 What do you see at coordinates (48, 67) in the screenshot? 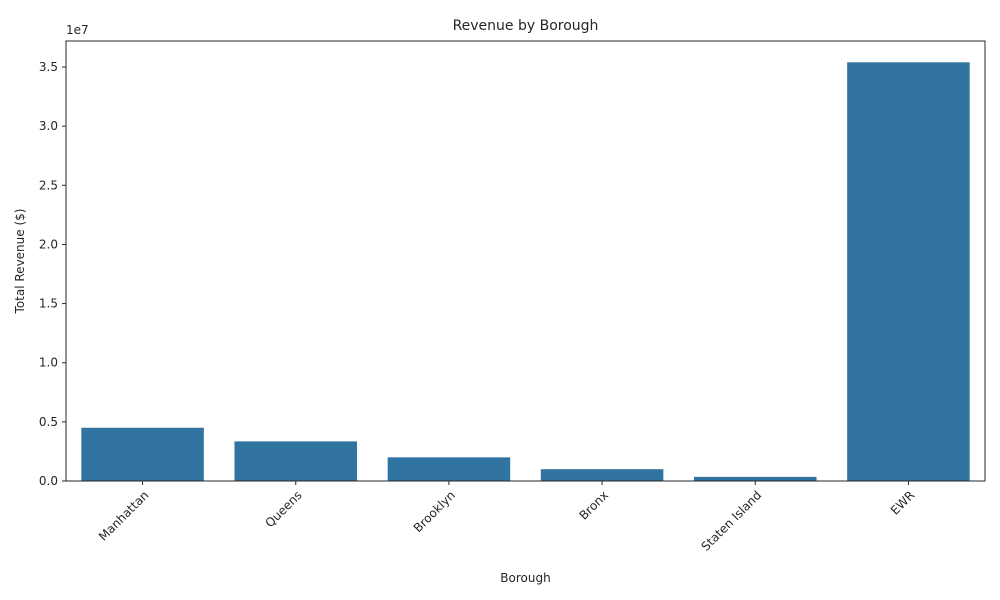
I see `y-tick-label: 3.5` at bounding box center [48, 67].